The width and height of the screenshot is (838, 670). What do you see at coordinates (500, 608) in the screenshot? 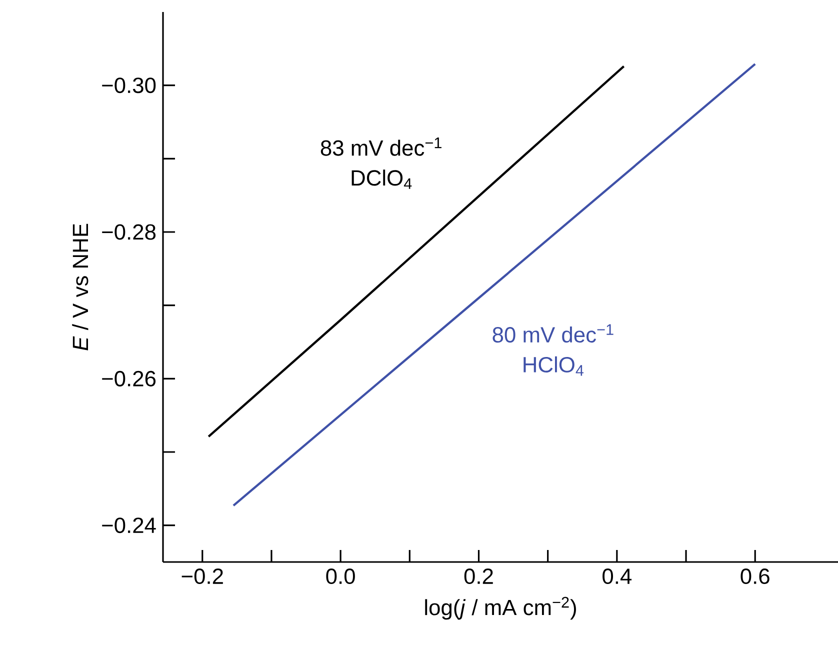
I see `x-axis-title: log(j / mA cm$^{−2}$)` at bounding box center [500, 608].